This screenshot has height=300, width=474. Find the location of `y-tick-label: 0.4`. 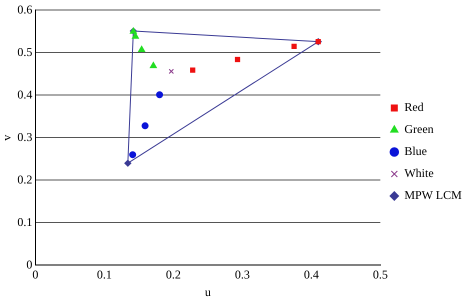

y-tick-label: 0.4 is located at coordinates (24, 94).